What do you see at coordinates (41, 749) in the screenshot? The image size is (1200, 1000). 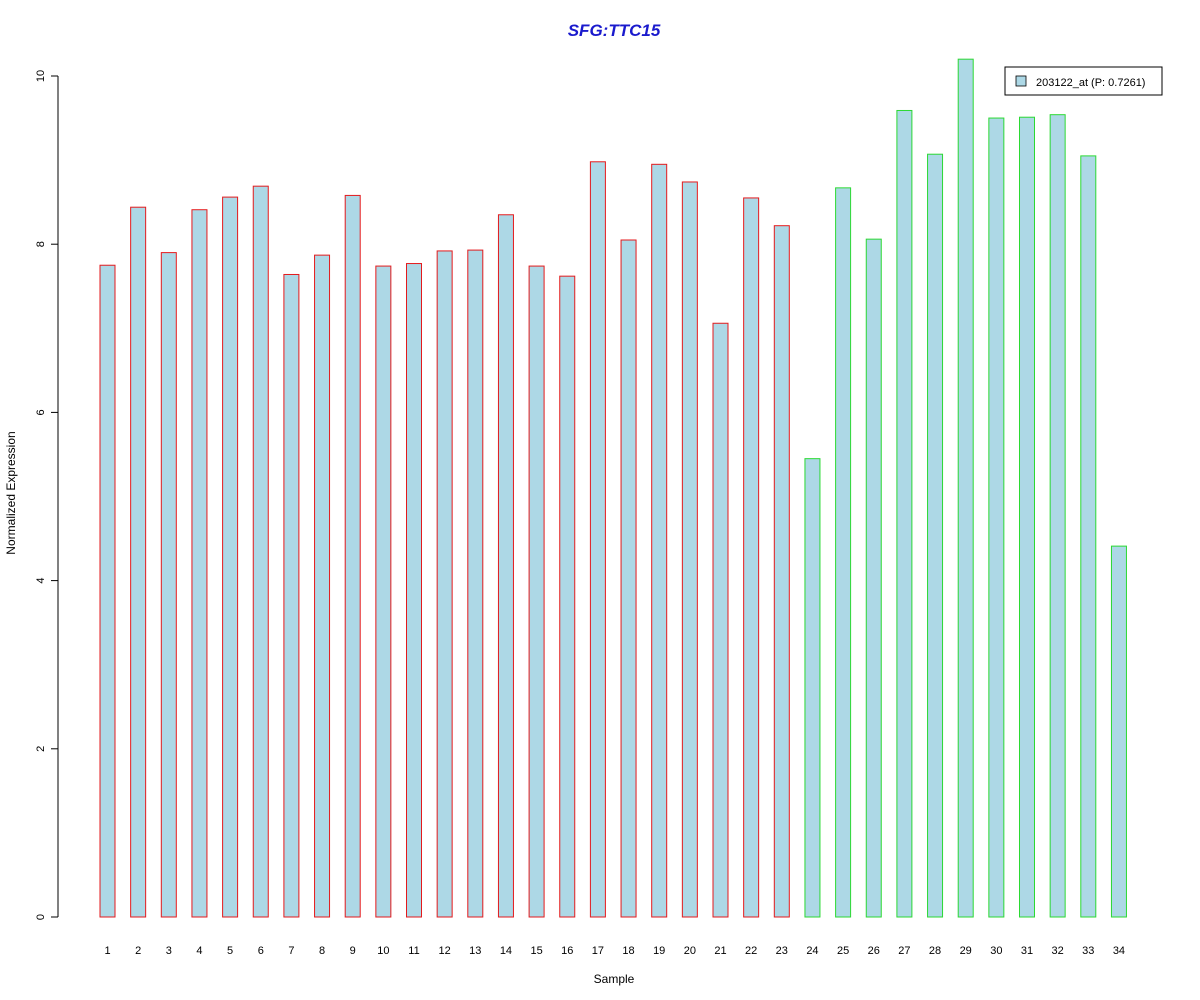 I see `y-tick-label: 2` at bounding box center [41, 749].